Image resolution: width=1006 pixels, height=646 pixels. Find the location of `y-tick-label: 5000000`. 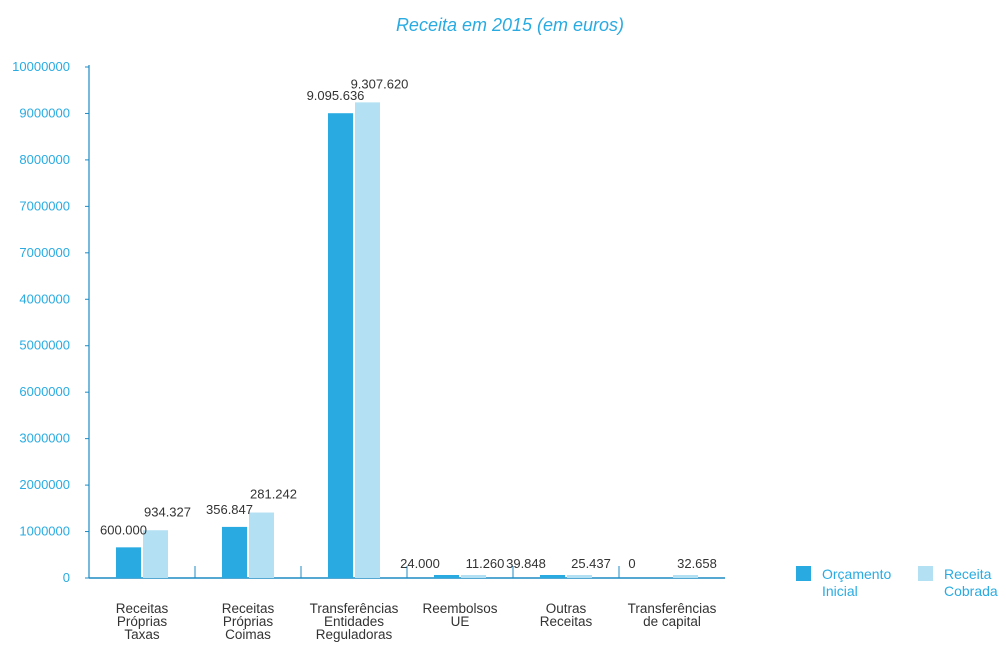

y-tick-label: 5000000 is located at coordinates (44, 345).